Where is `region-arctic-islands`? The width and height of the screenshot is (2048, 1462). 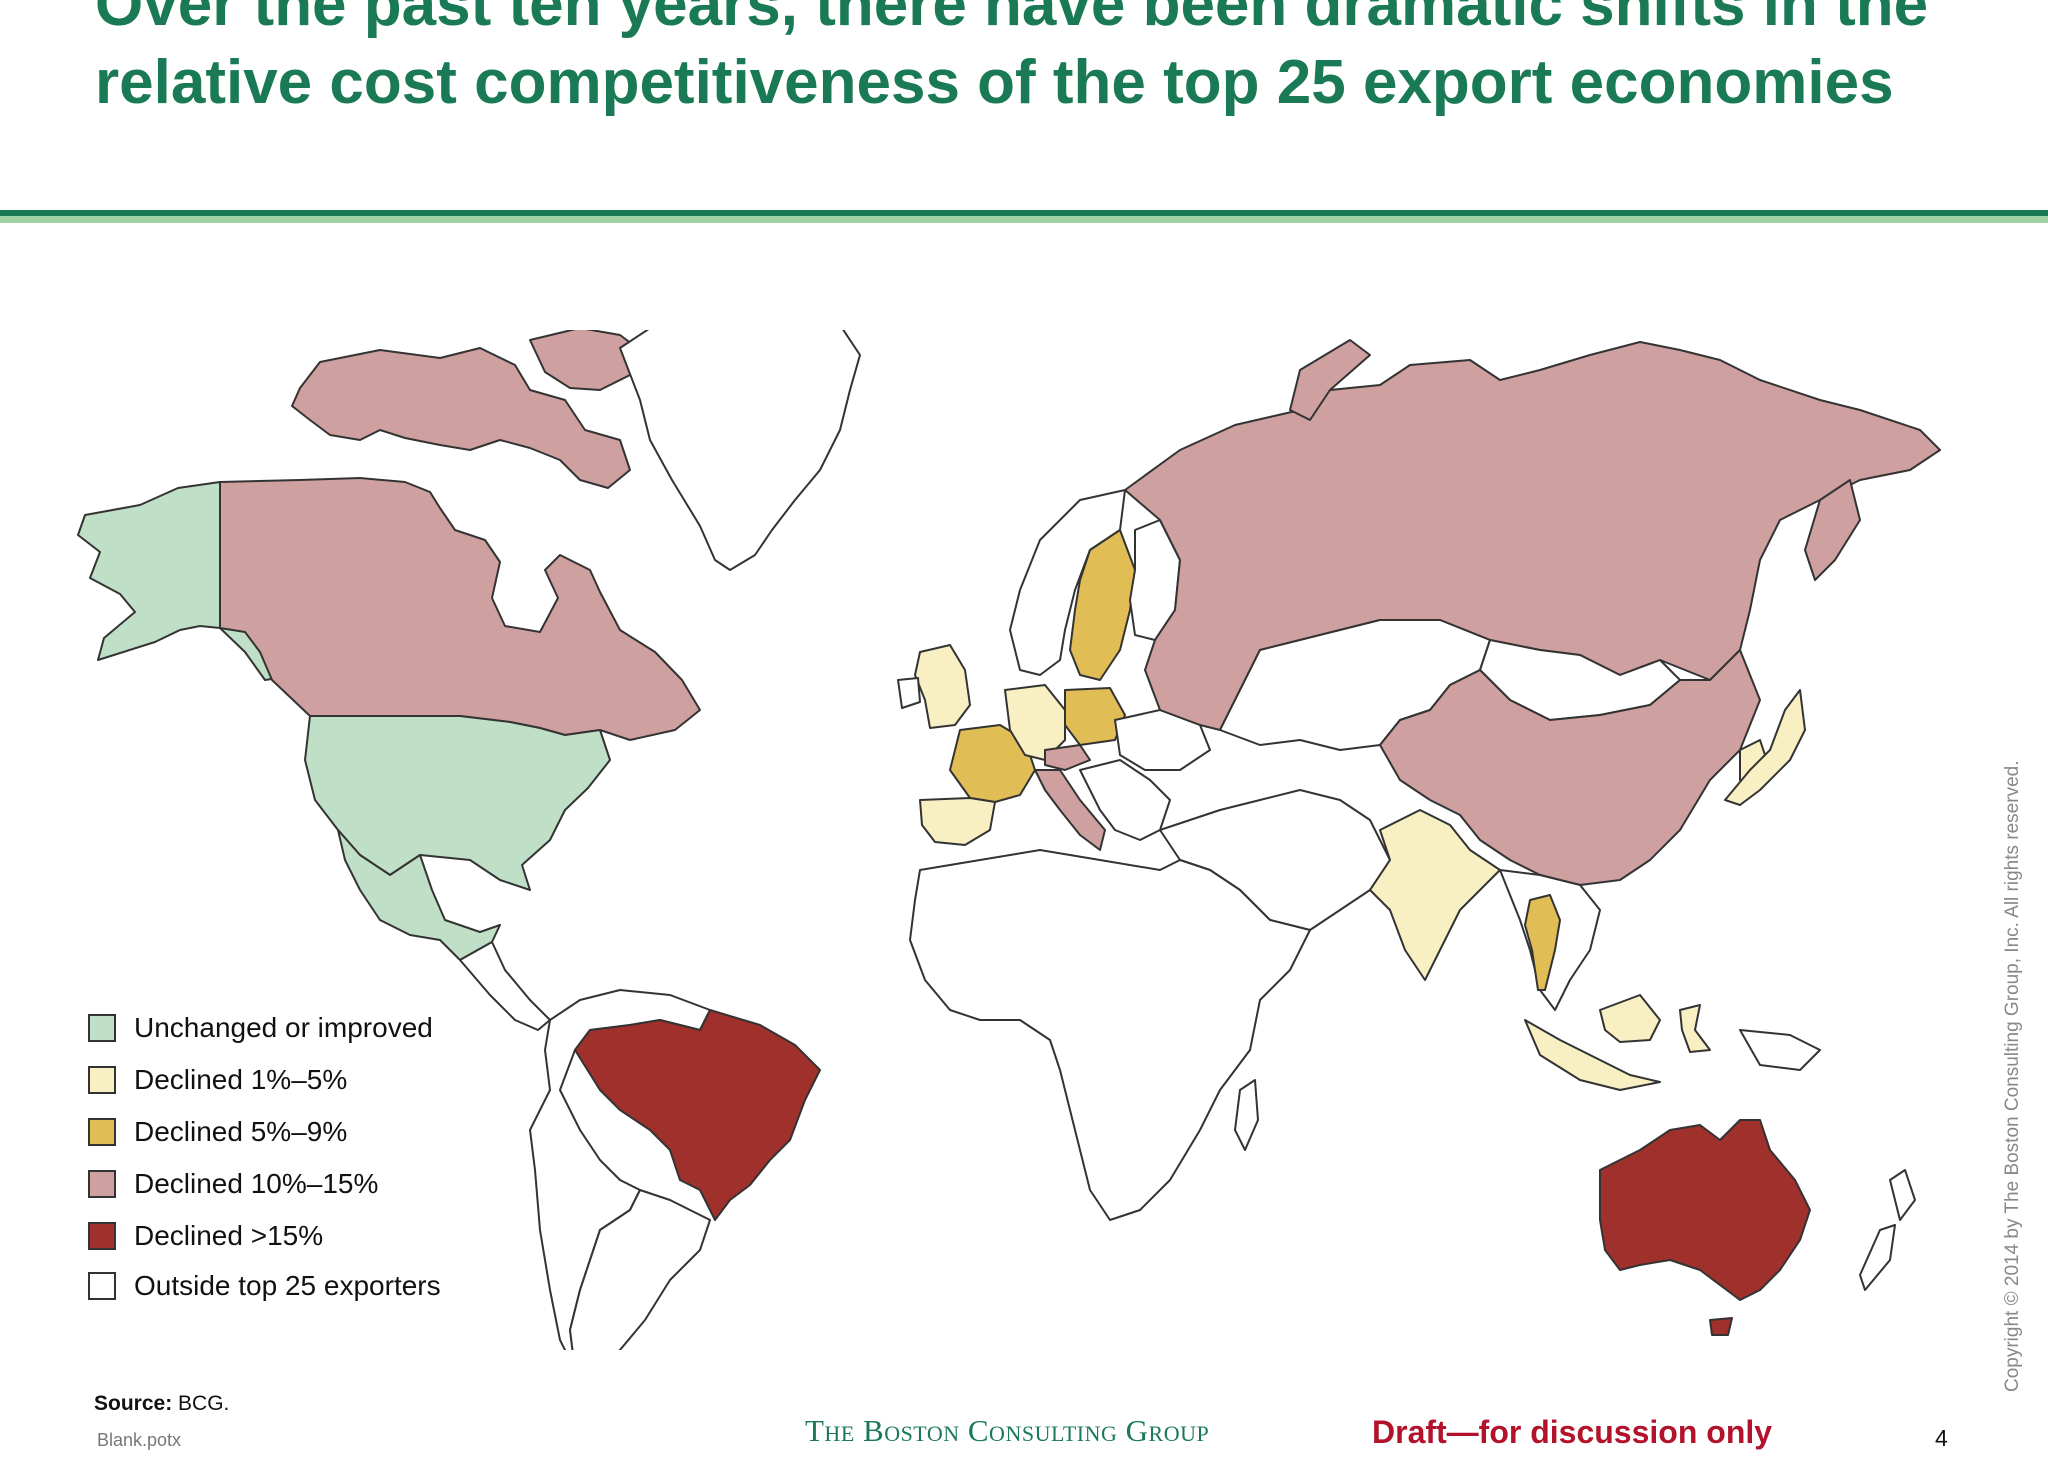 region-arctic-islands is located at coordinates (461, 418).